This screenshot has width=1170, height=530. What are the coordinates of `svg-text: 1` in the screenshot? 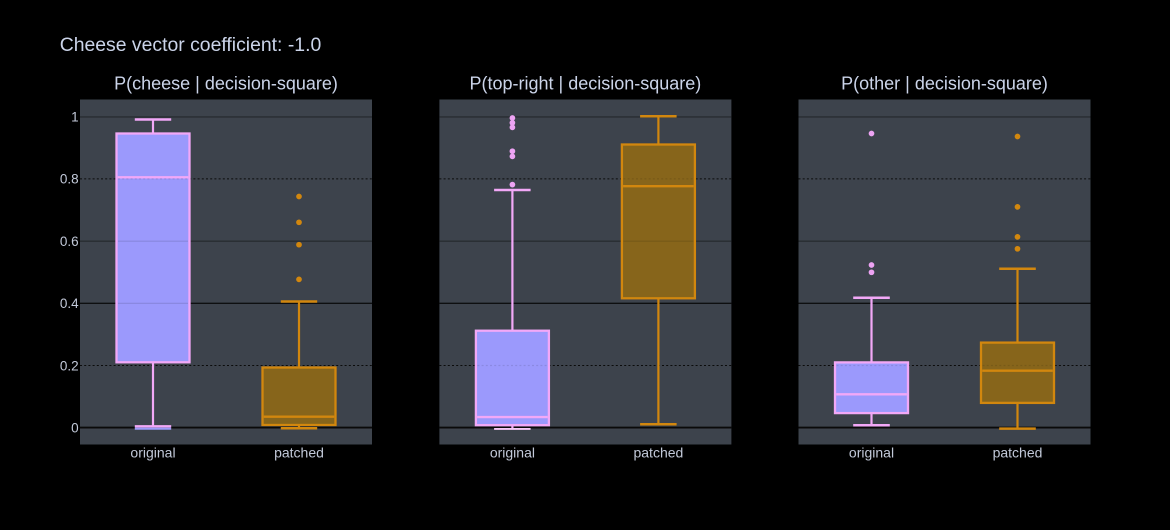 It's located at (75, 117).